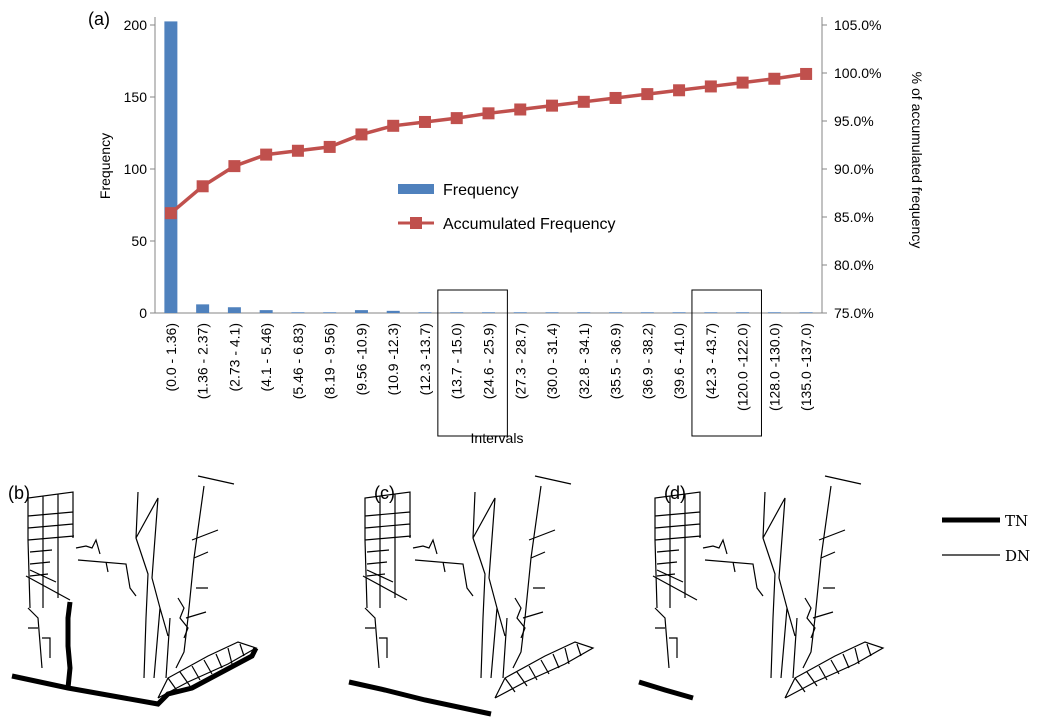 This screenshot has width=1041, height=721. I want to click on tn-path-c, so click(420, 698).